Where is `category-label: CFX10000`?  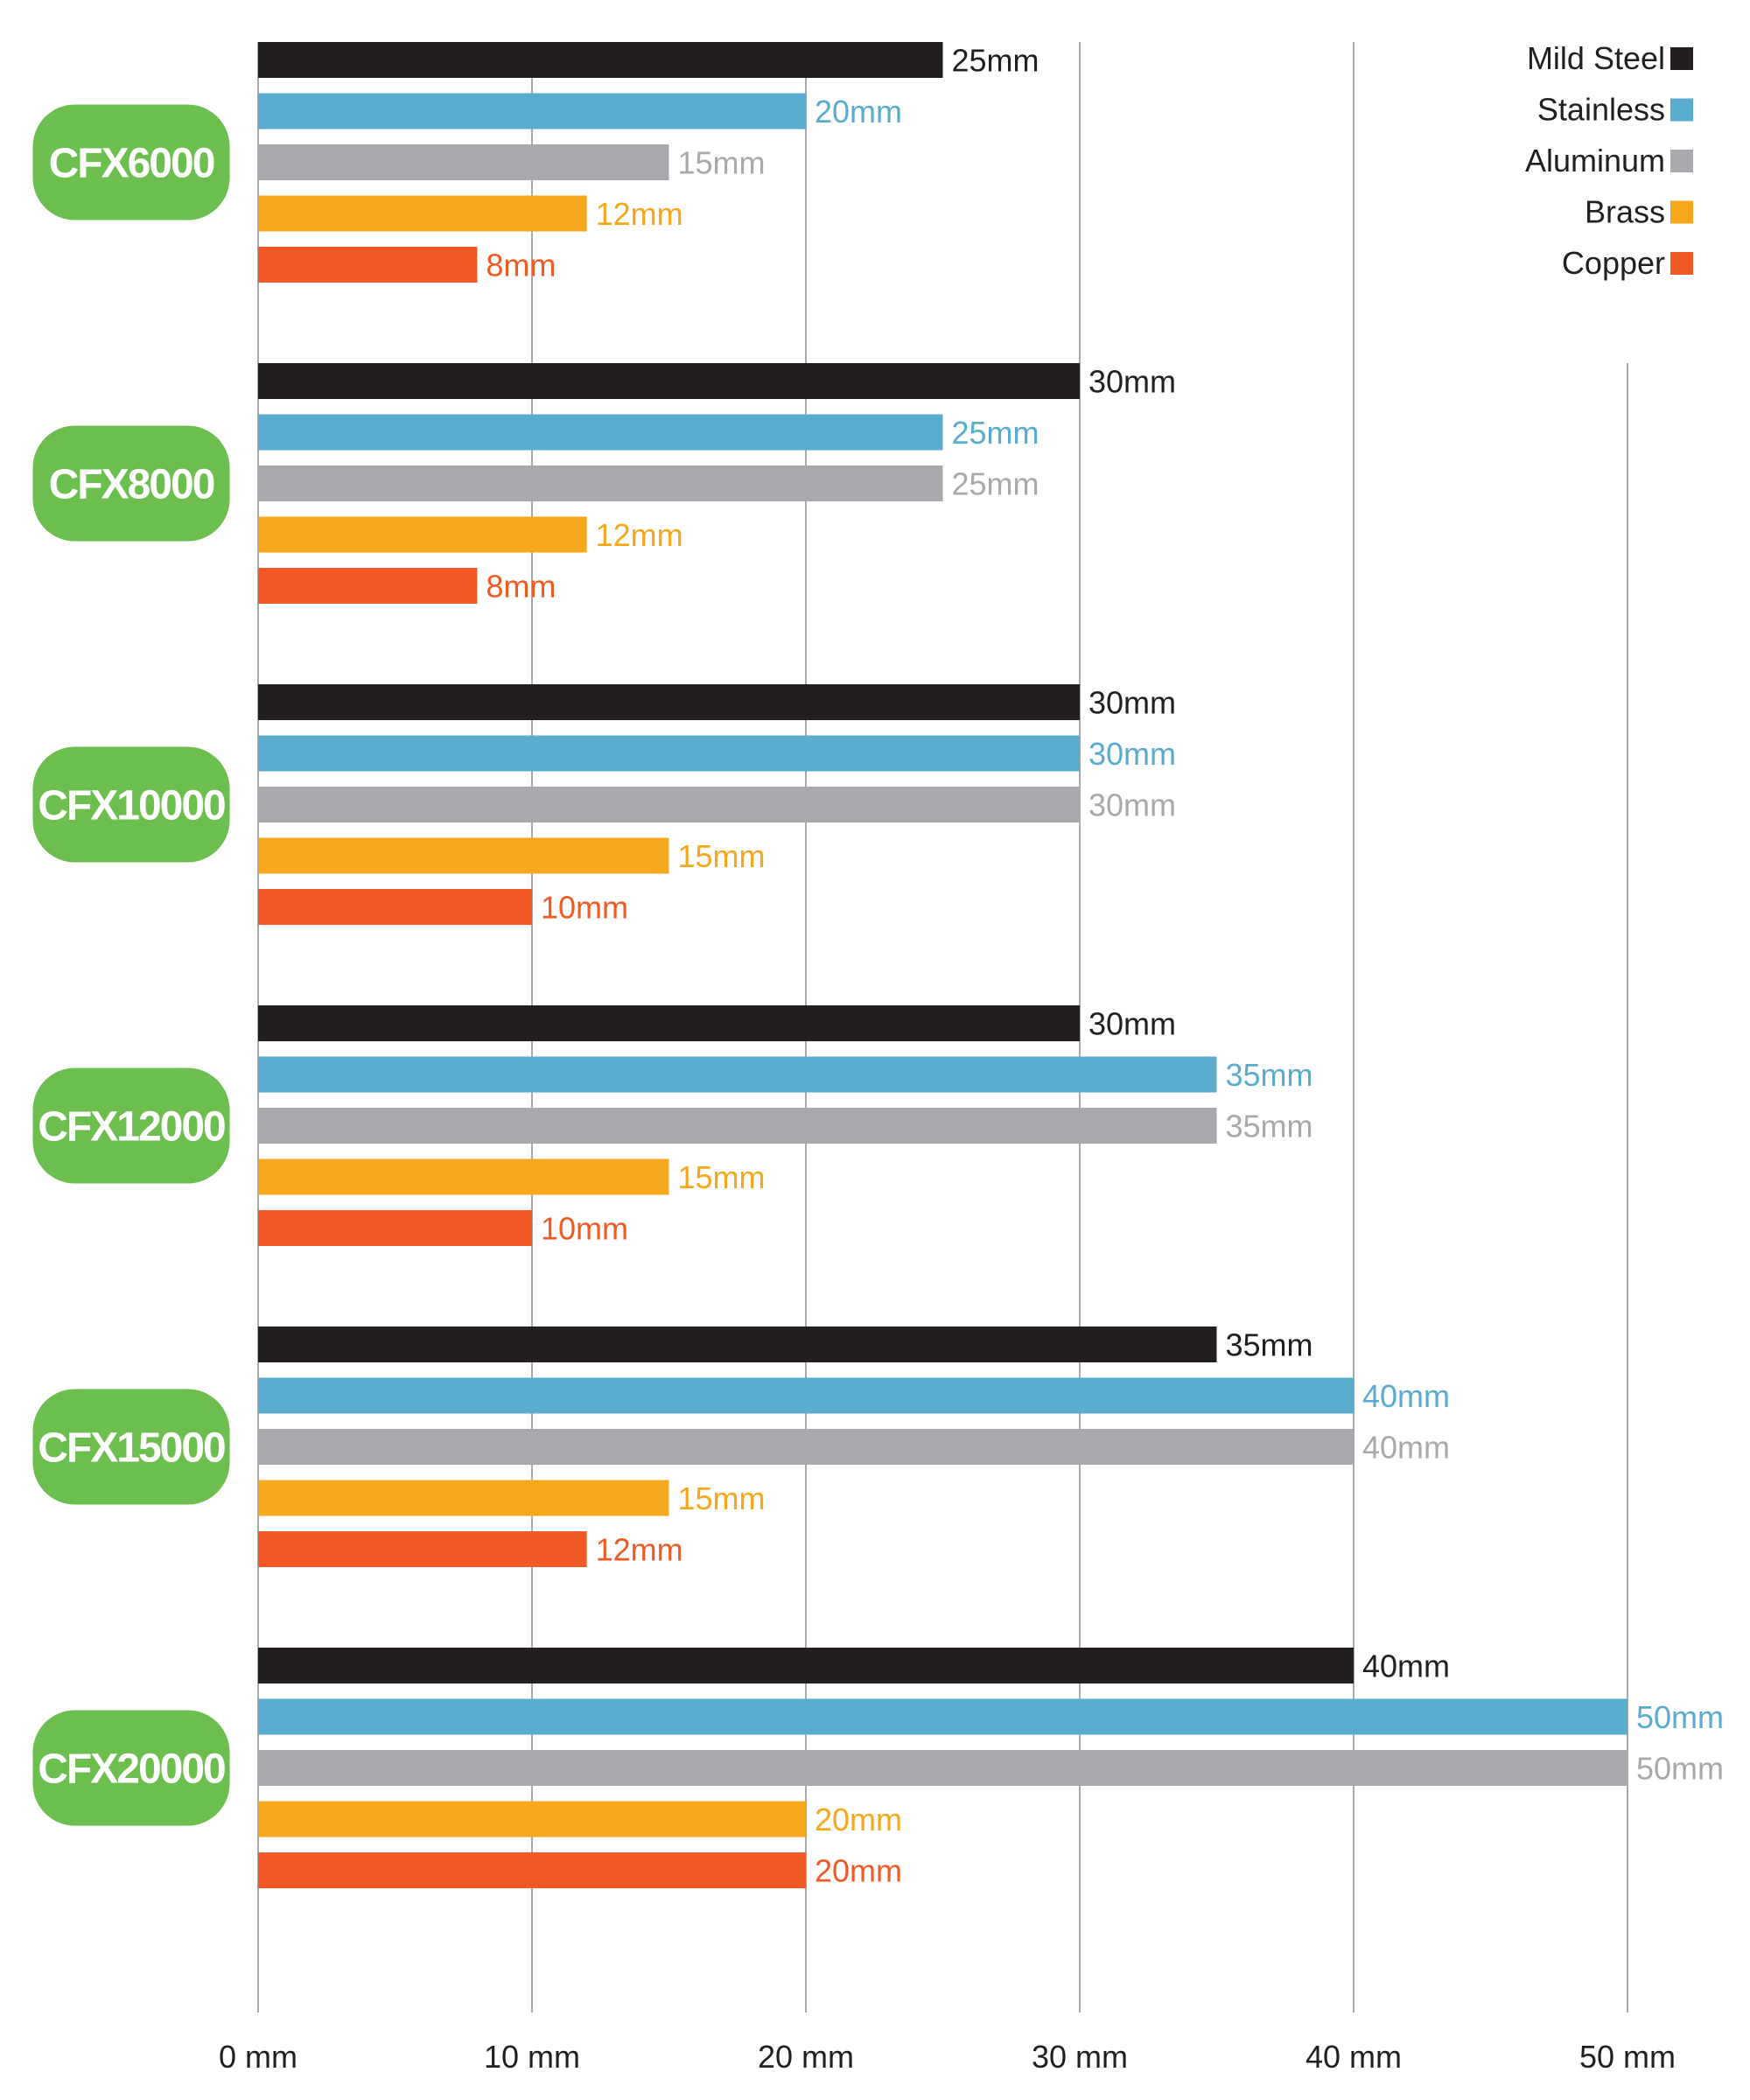
category-label: CFX10000 is located at coordinates (131, 806).